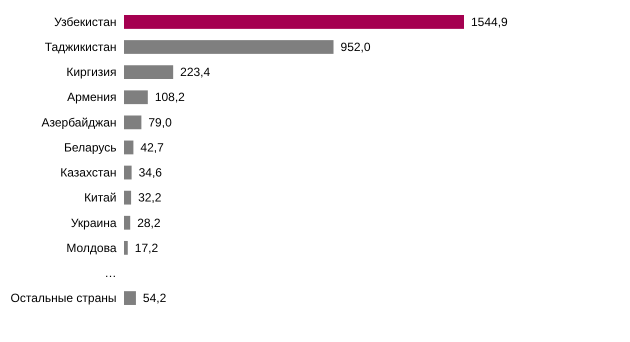  What do you see at coordinates (78, 122) in the screenshot?
I see `y-tick-label: Азербайджан` at bounding box center [78, 122].